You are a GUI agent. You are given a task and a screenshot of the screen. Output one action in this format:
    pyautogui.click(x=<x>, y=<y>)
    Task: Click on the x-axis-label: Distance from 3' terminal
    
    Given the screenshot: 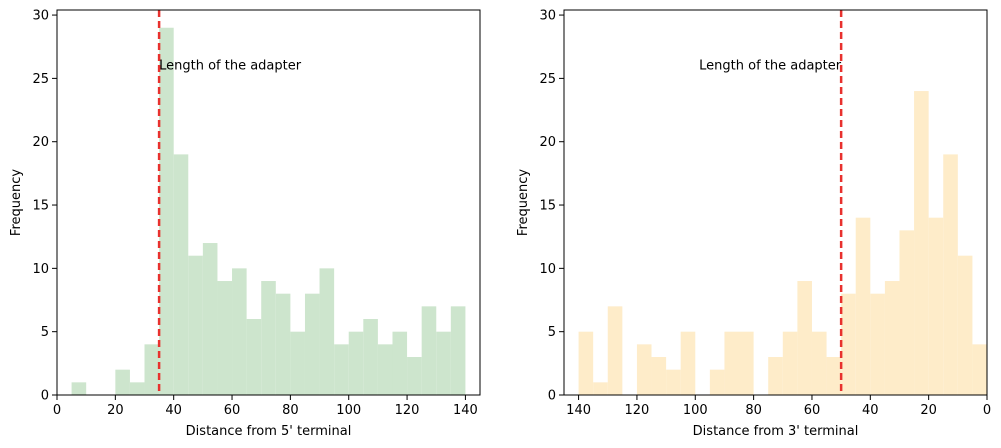 What is the action you would take?
    pyautogui.click(x=776, y=431)
    